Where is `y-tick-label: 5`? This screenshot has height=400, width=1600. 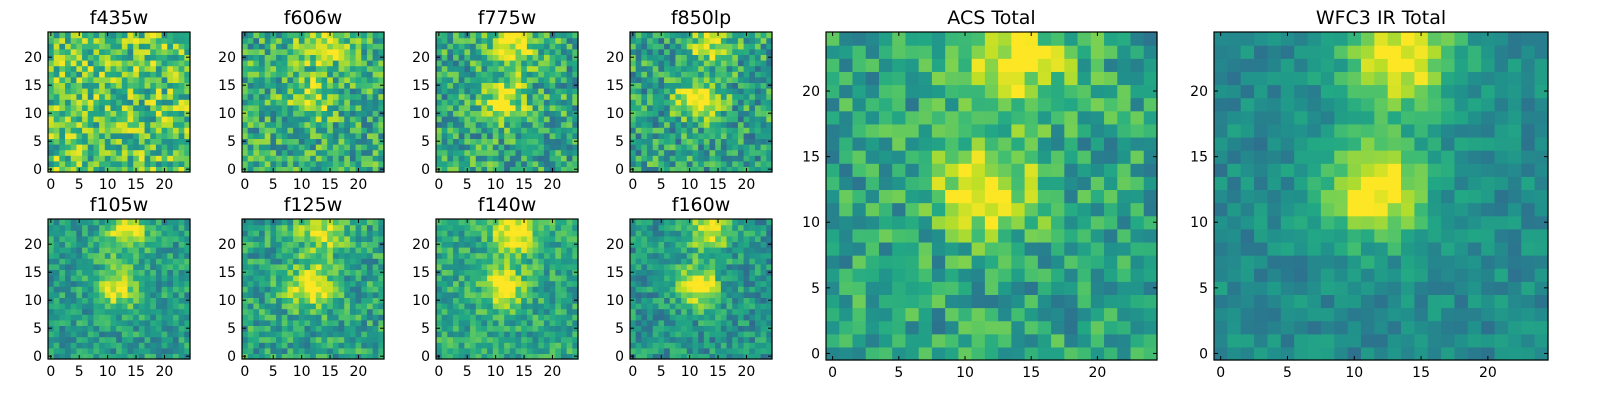 y-tick-label: 5 is located at coordinates (231, 329).